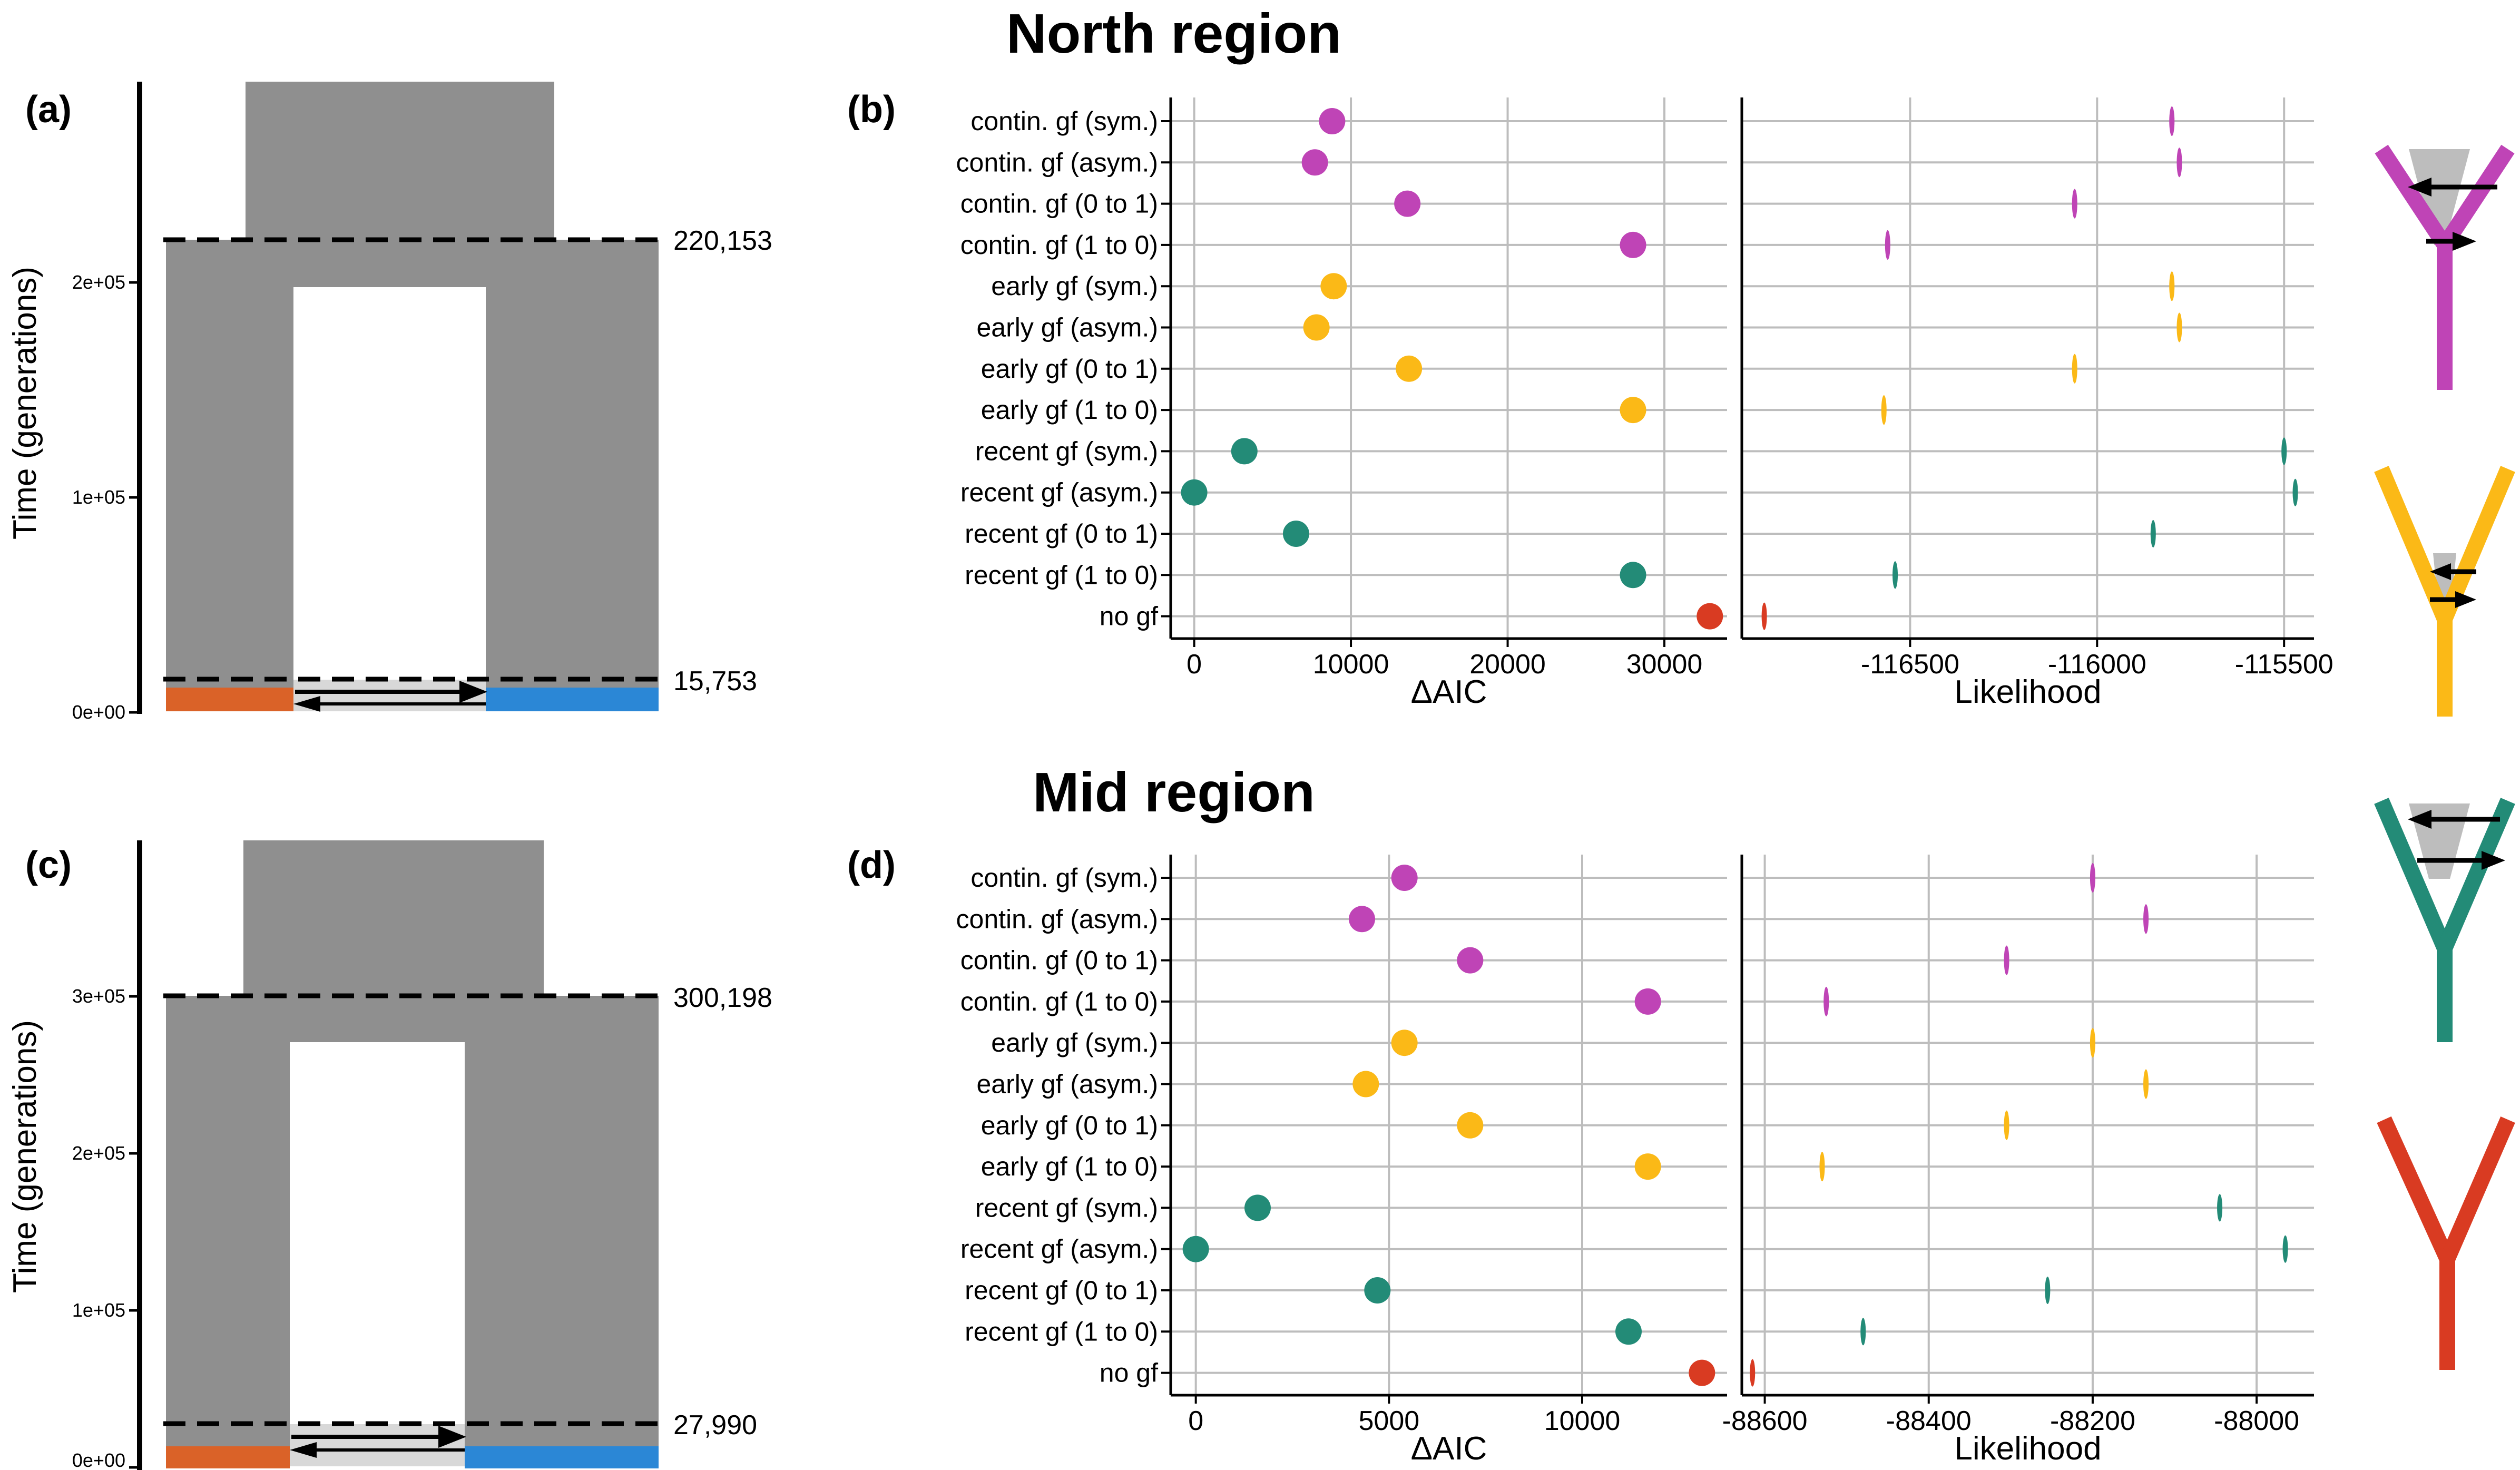  I want to click on gene-flow-shading, so click(2439, 197).